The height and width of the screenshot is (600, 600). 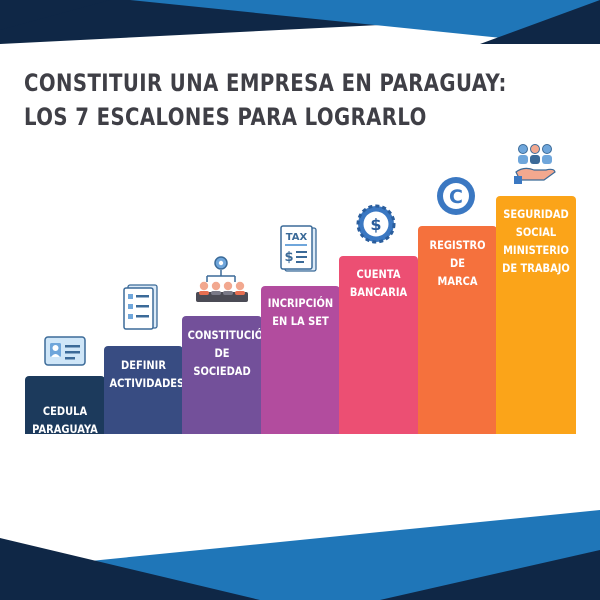 What do you see at coordinates (222, 371) in the screenshot?
I see `step-3-label-line-3: SOCIEDAD` at bounding box center [222, 371].